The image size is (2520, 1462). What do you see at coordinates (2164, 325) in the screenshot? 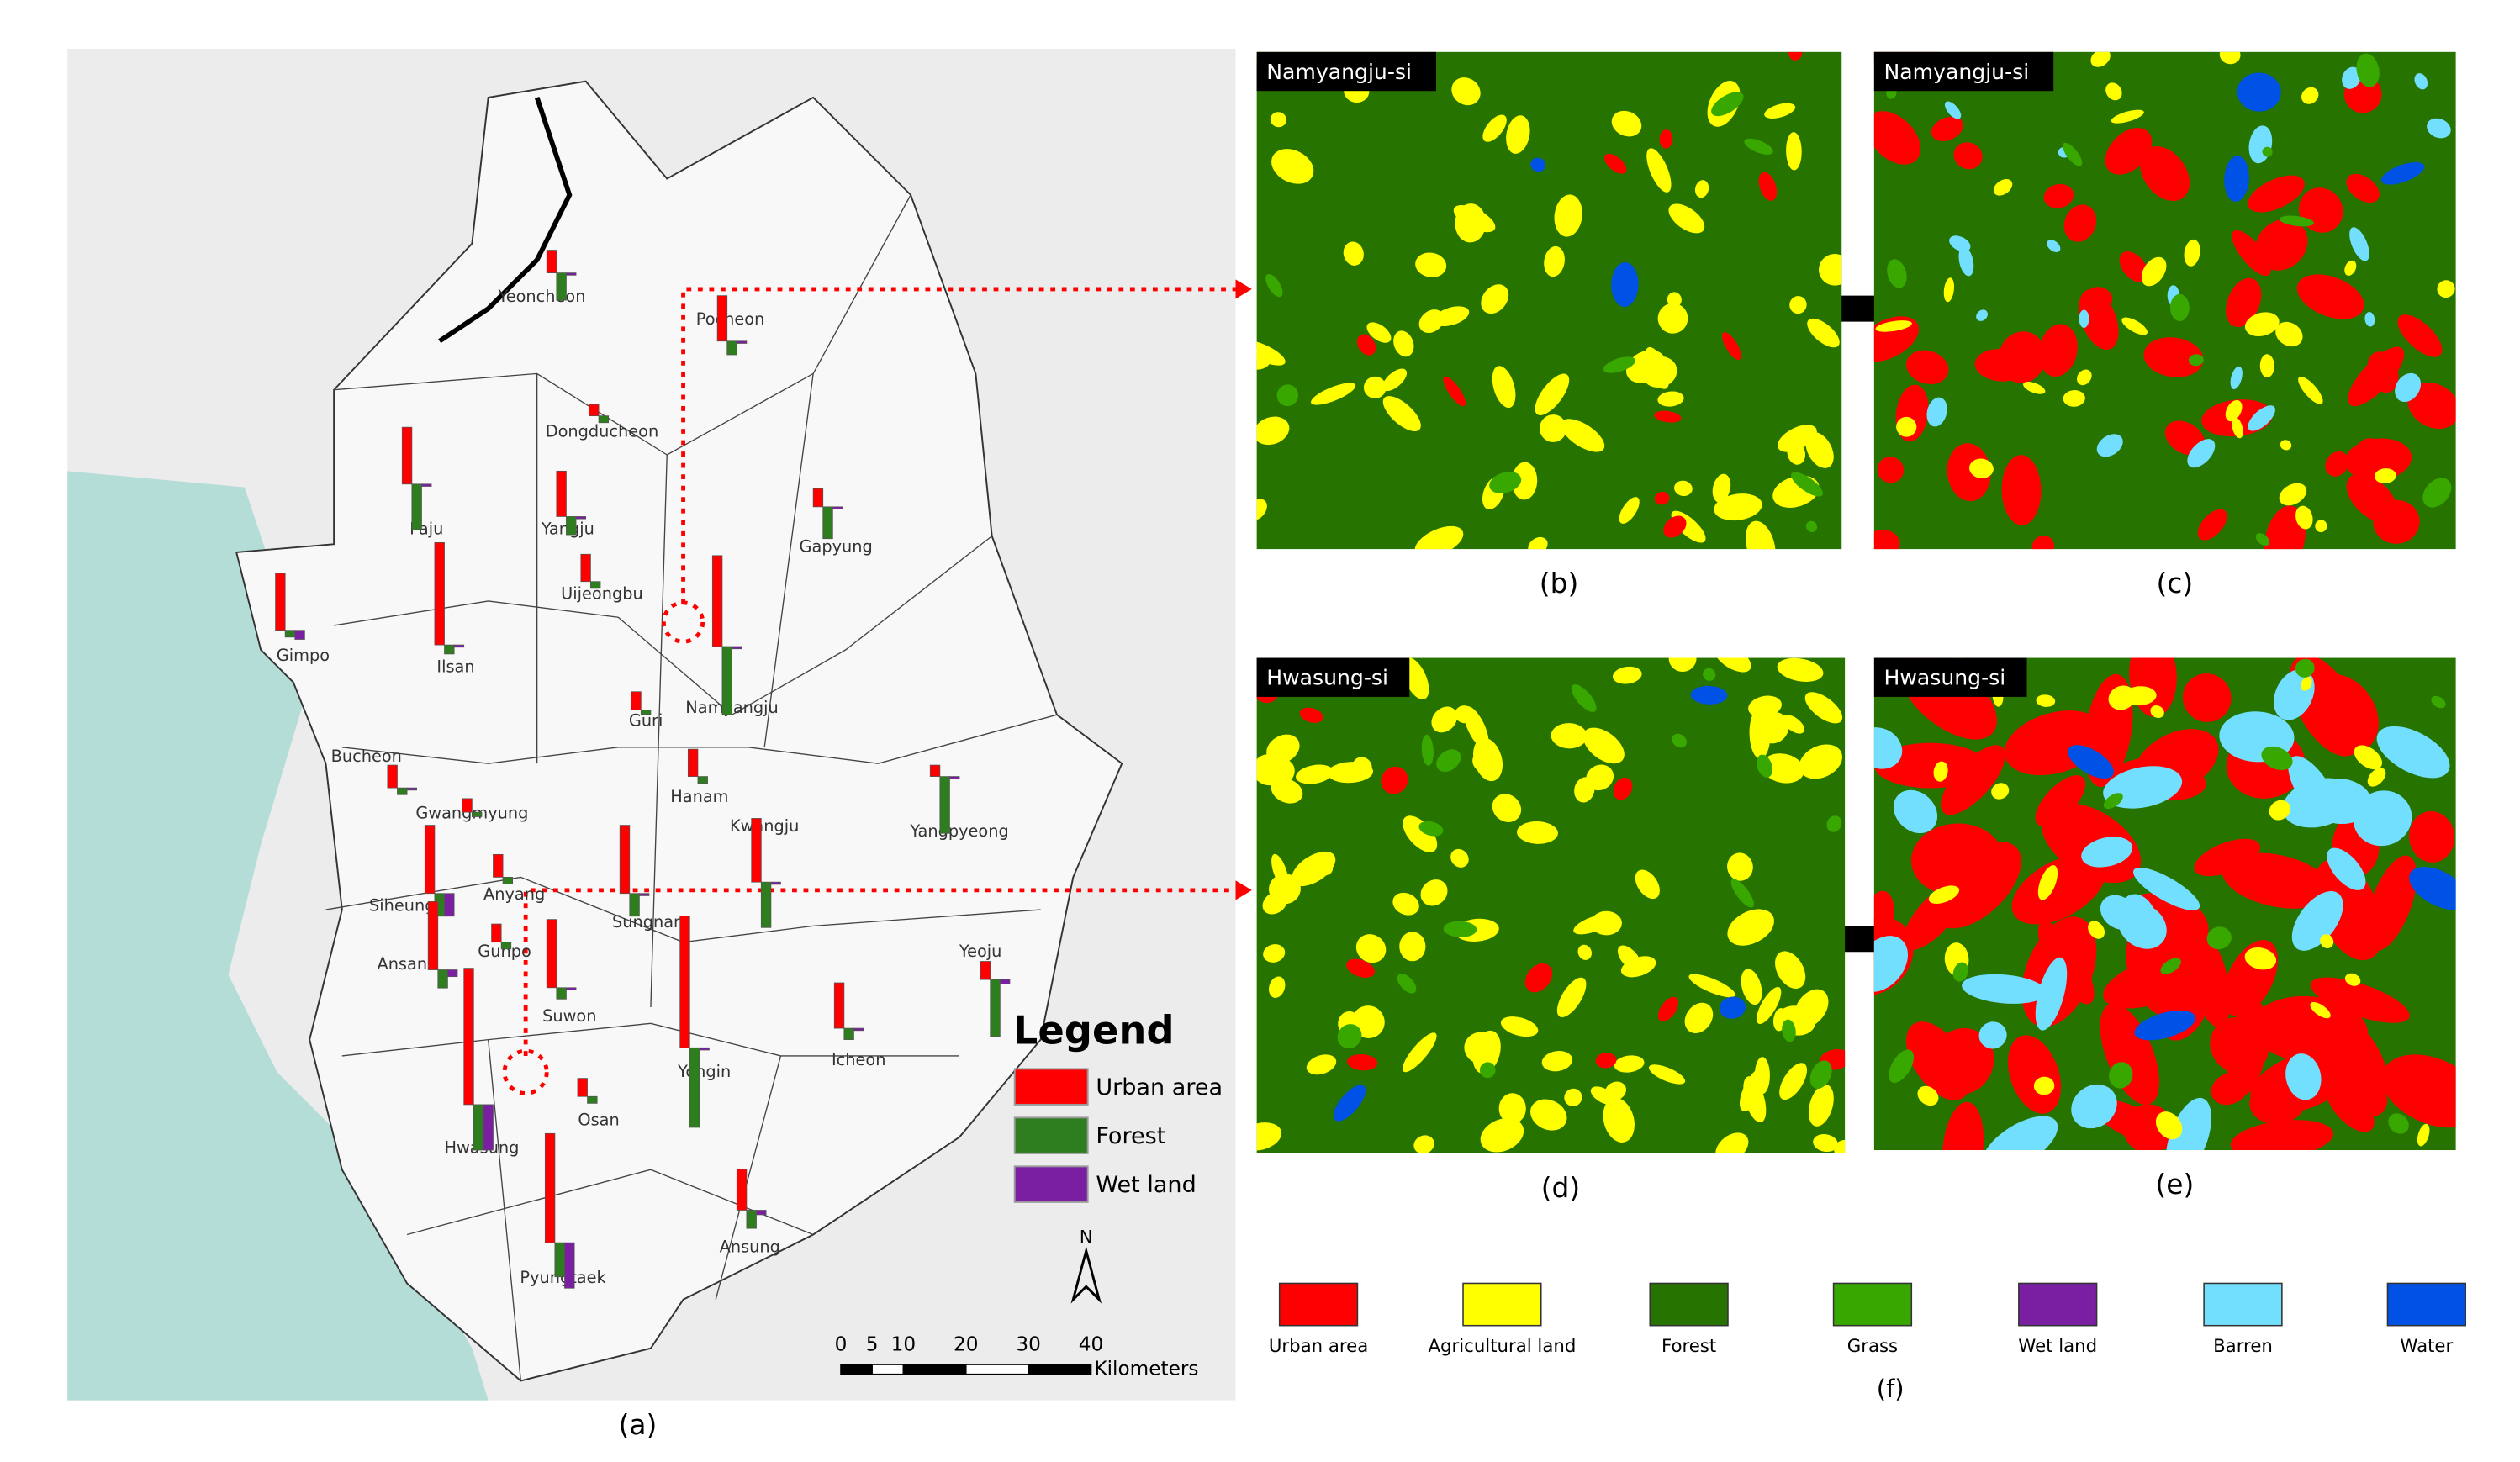
I see `land-cover-panel: Namyangju-si (c)` at bounding box center [2164, 325].